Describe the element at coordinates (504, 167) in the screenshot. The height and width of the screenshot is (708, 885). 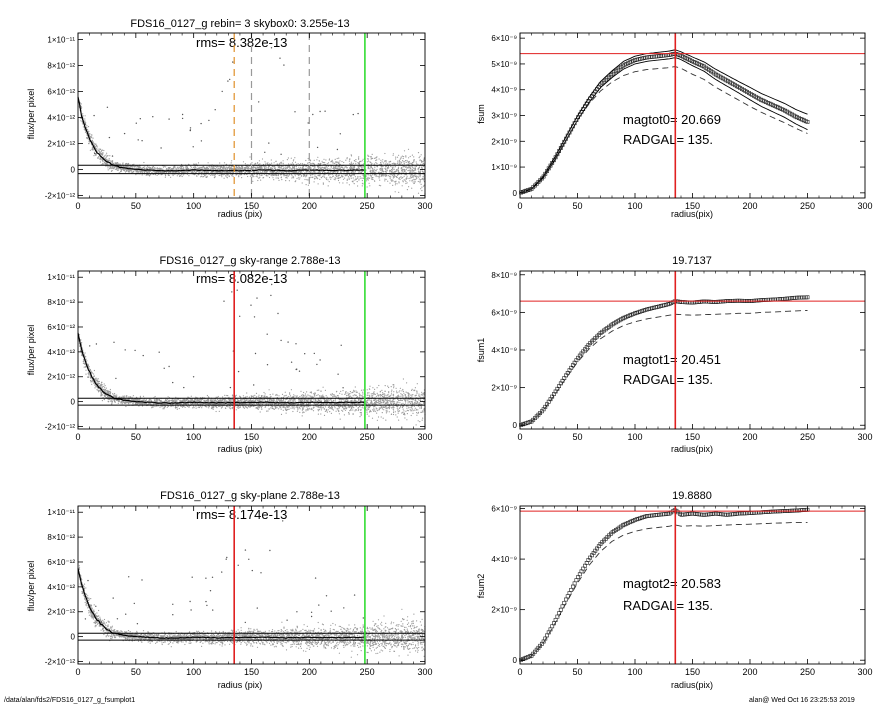
I see `y-tick-label: 1×10⁻⁹` at that location.